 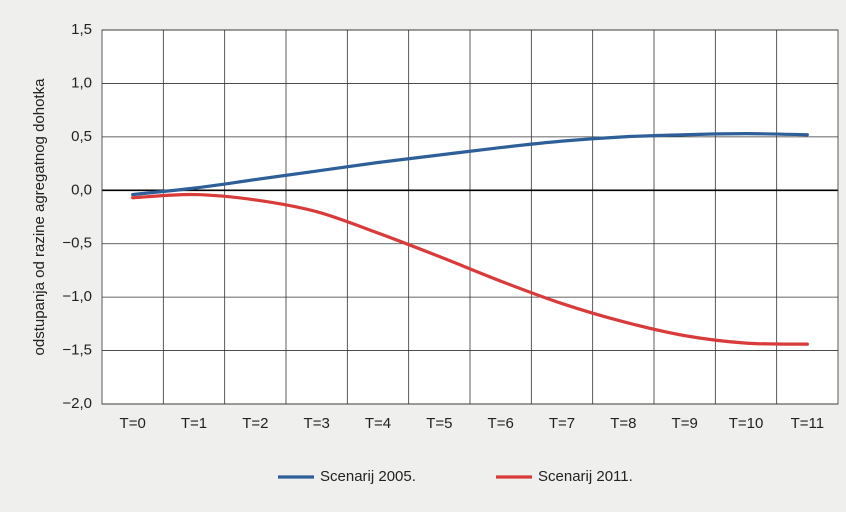 What do you see at coordinates (470, 164) in the screenshot?
I see `series-line` at bounding box center [470, 164].